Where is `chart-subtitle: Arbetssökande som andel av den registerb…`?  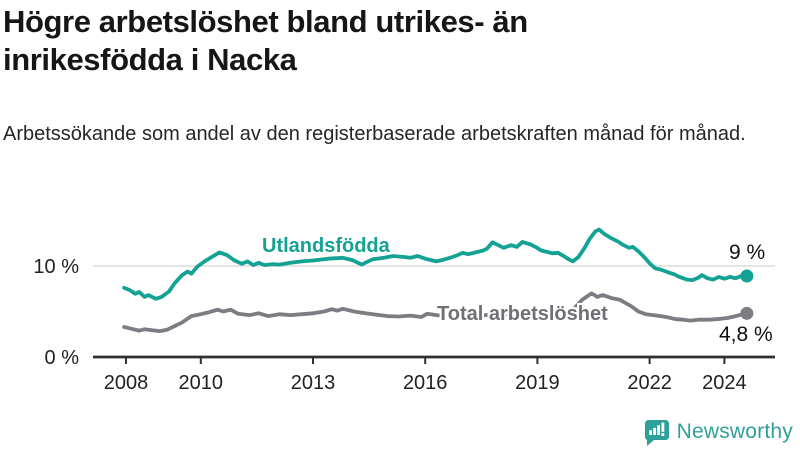 chart-subtitle: Arbetssökande som andel av den registerb… is located at coordinates (374, 134).